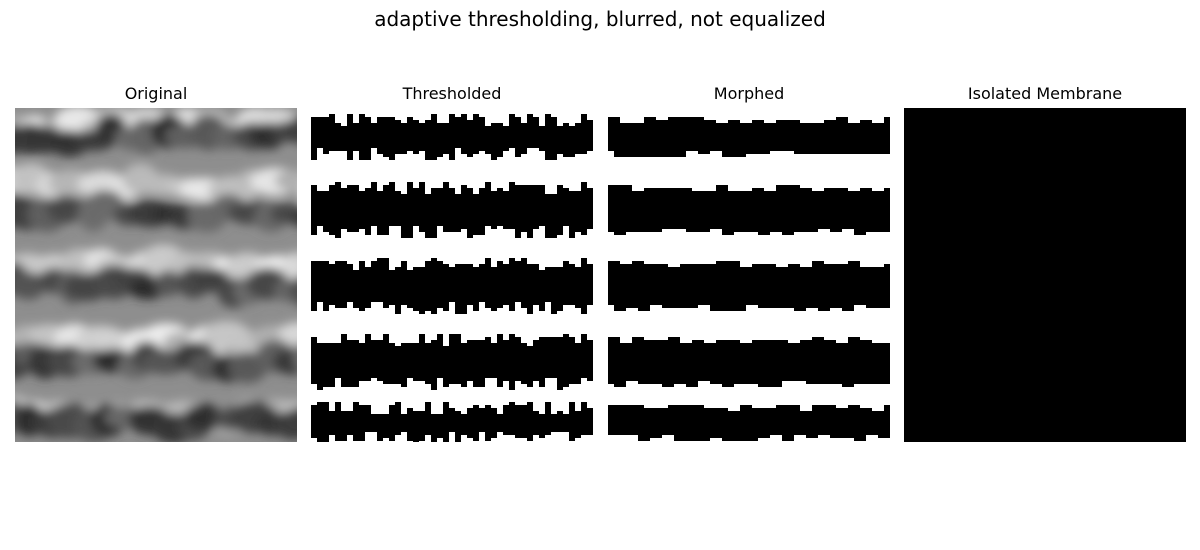 This screenshot has width=1200, height=550. I want to click on panel-title-thresholded: Thresholded, so click(452, 93).